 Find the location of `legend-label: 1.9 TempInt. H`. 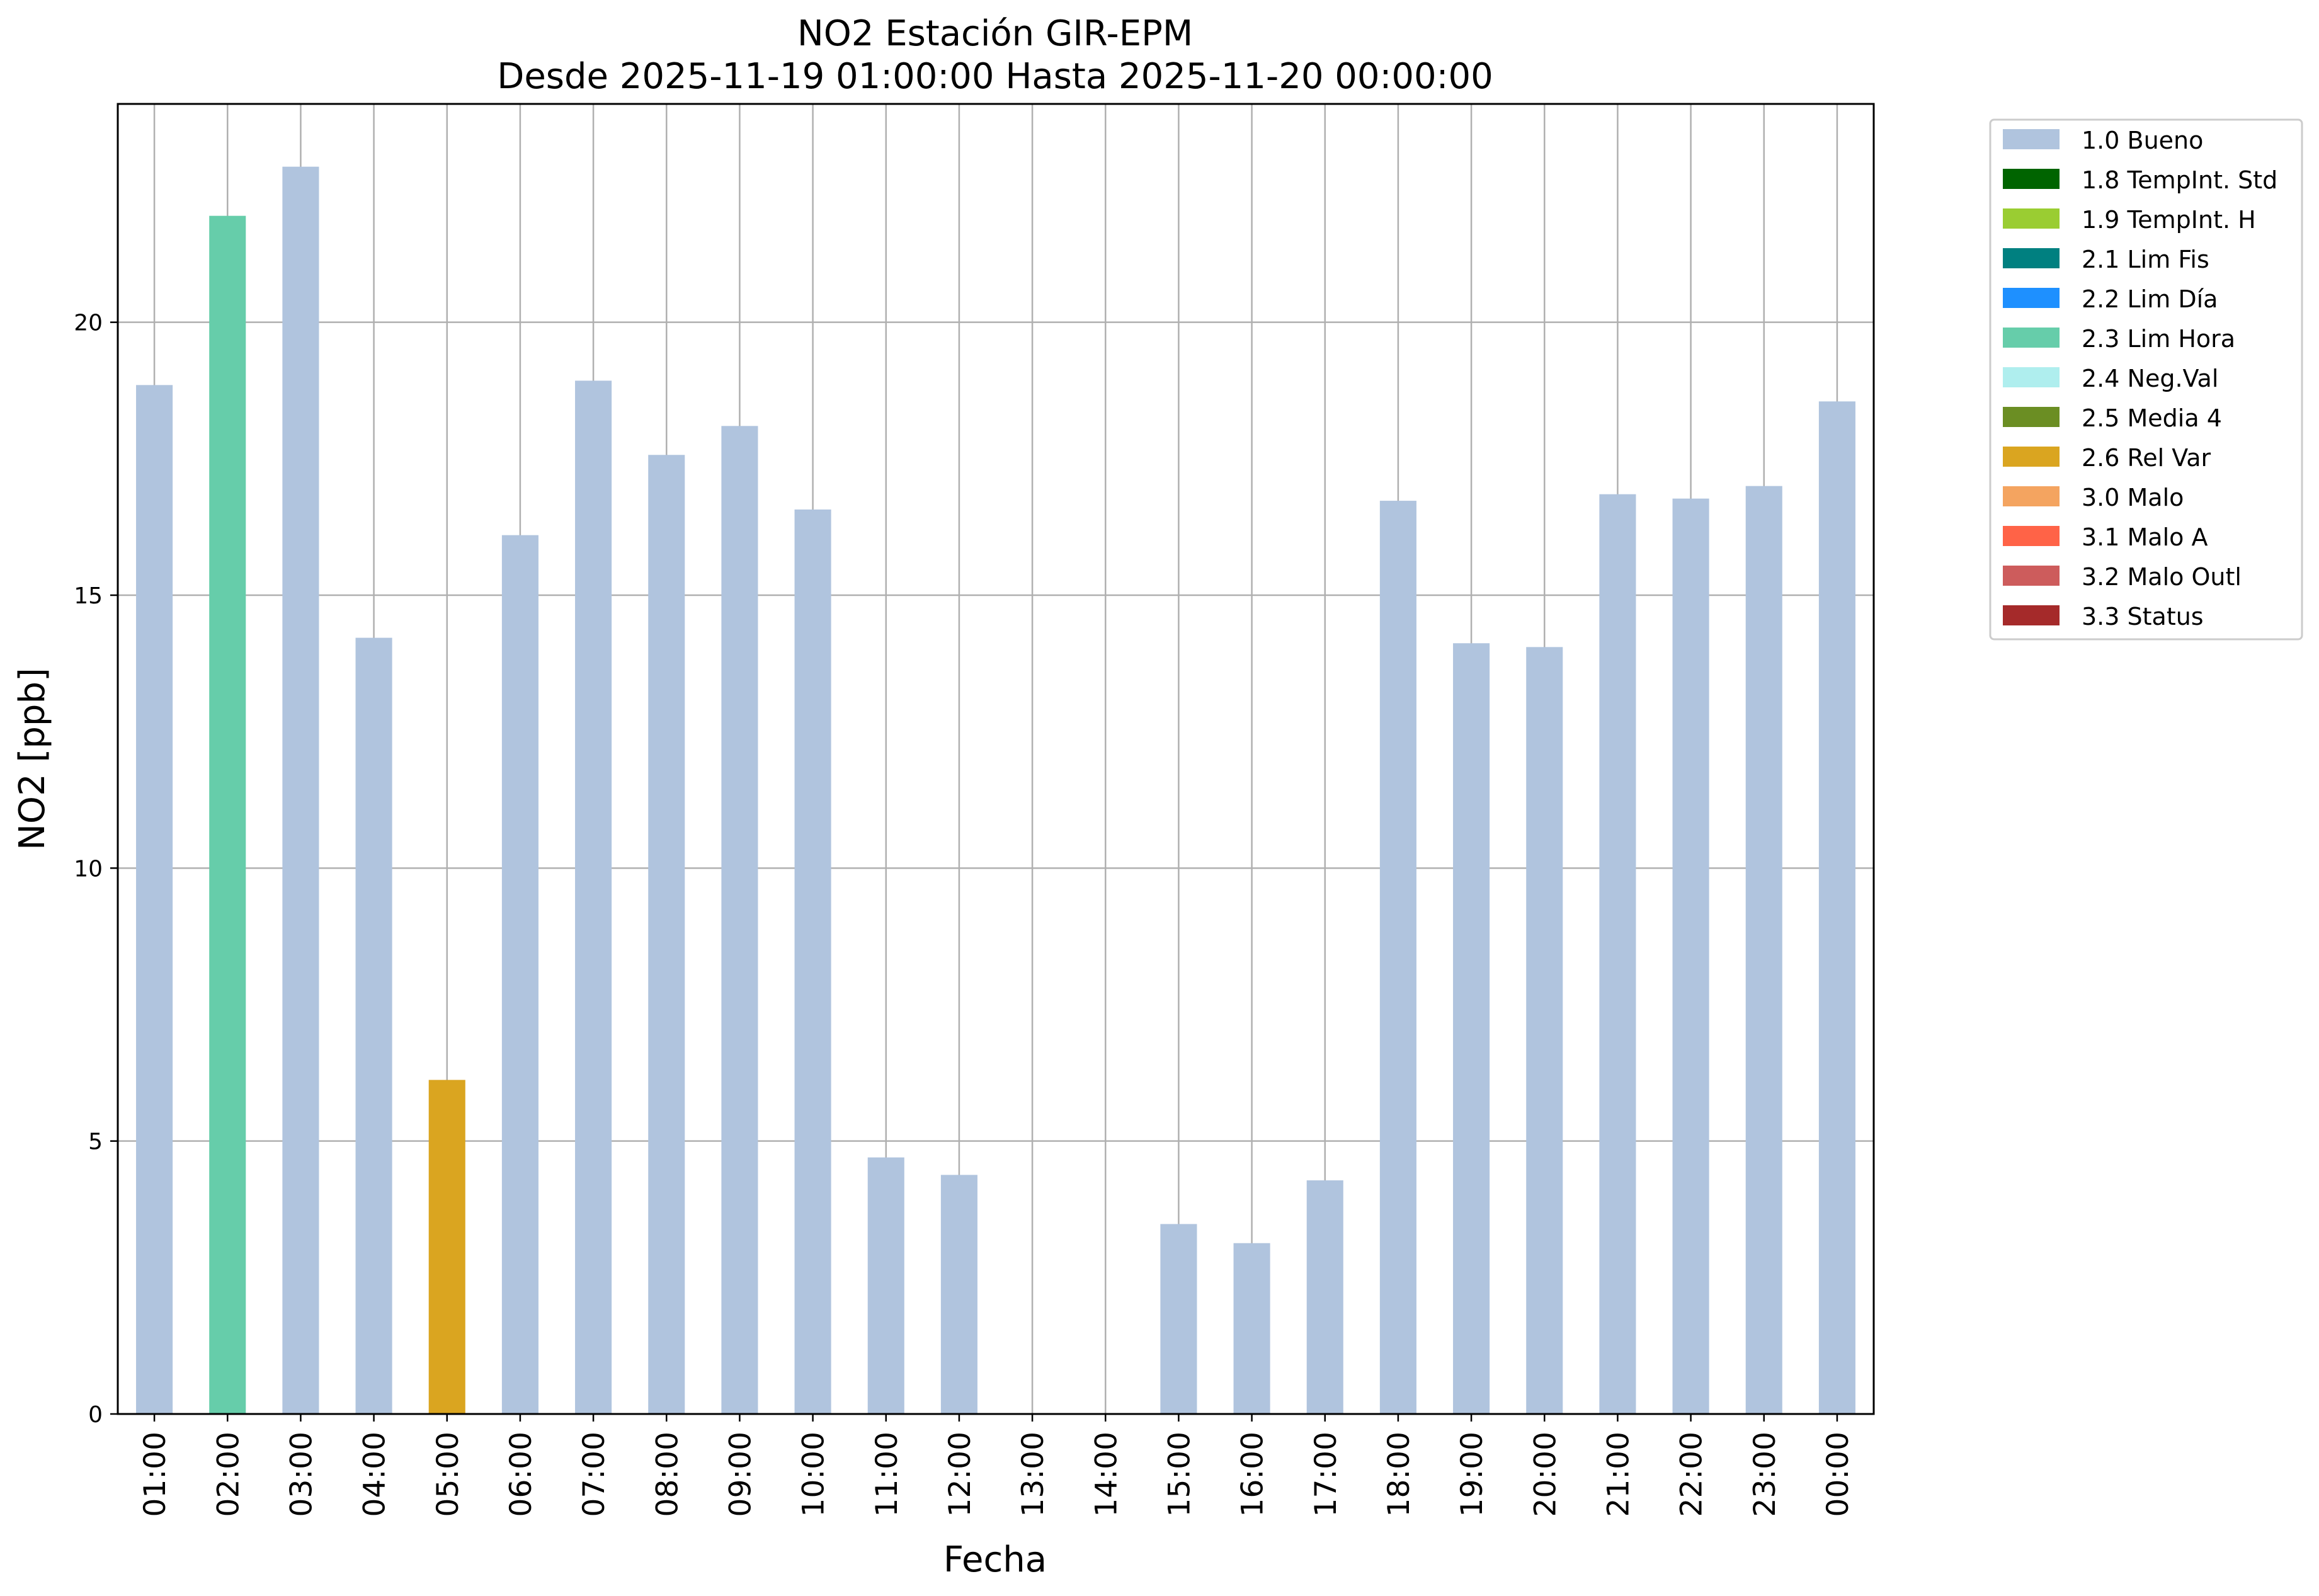

legend-label: 1.9 TempInt. H is located at coordinates (2169, 220).